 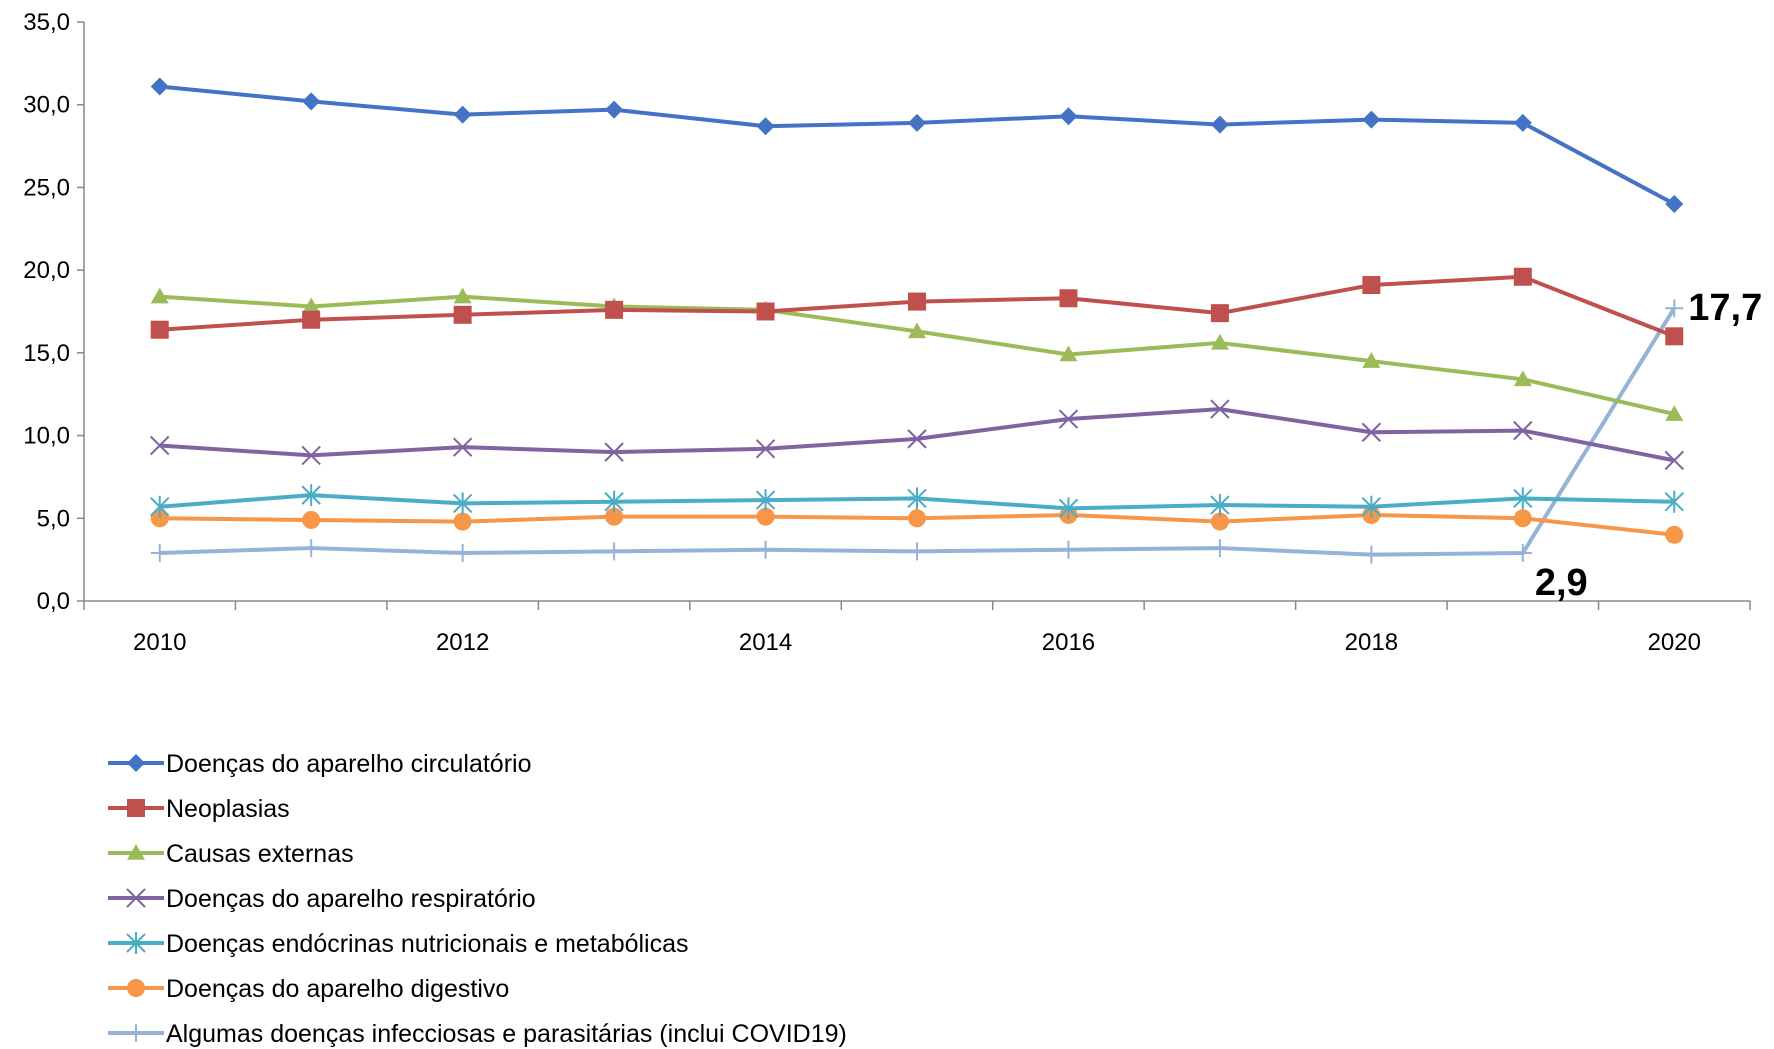 I want to click on x-tick-label: 2016, so click(x=1068, y=642).